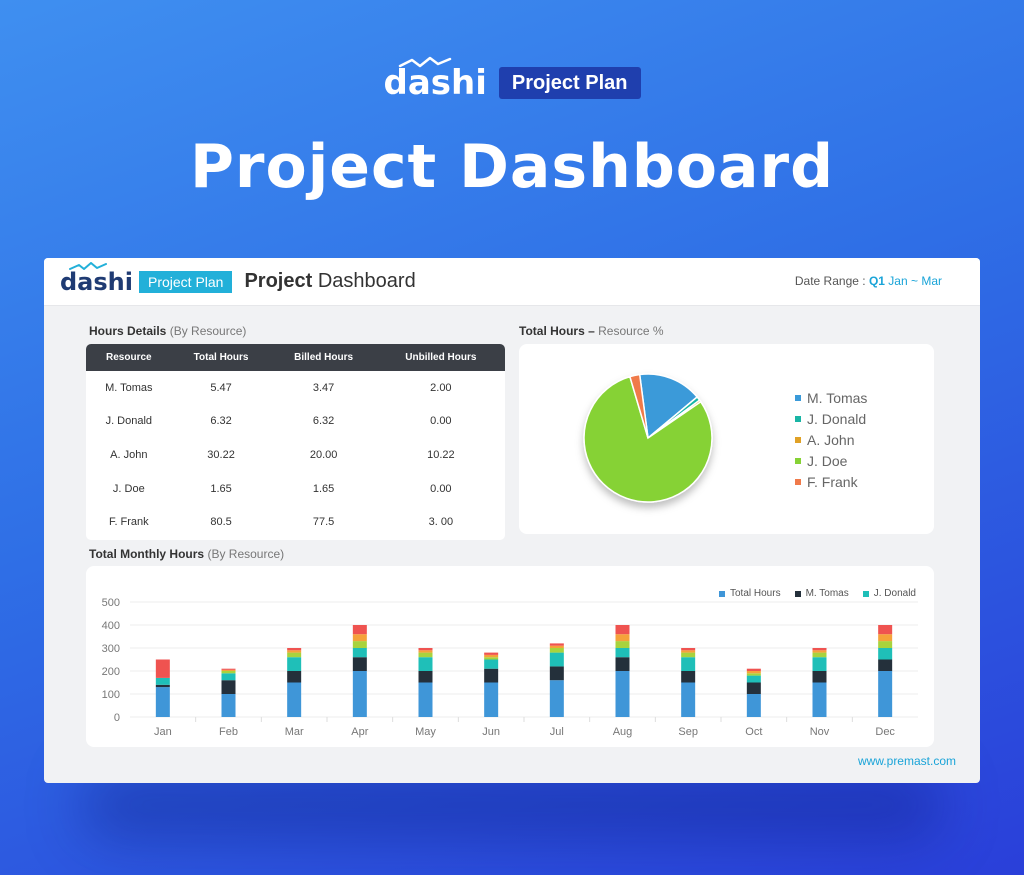 Image resolution: width=1024 pixels, height=875 pixels. What do you see at coordinates (569, 83) in the screenshot?
I see `hero-badge: Project Plan` at bounding box center [569, 83].